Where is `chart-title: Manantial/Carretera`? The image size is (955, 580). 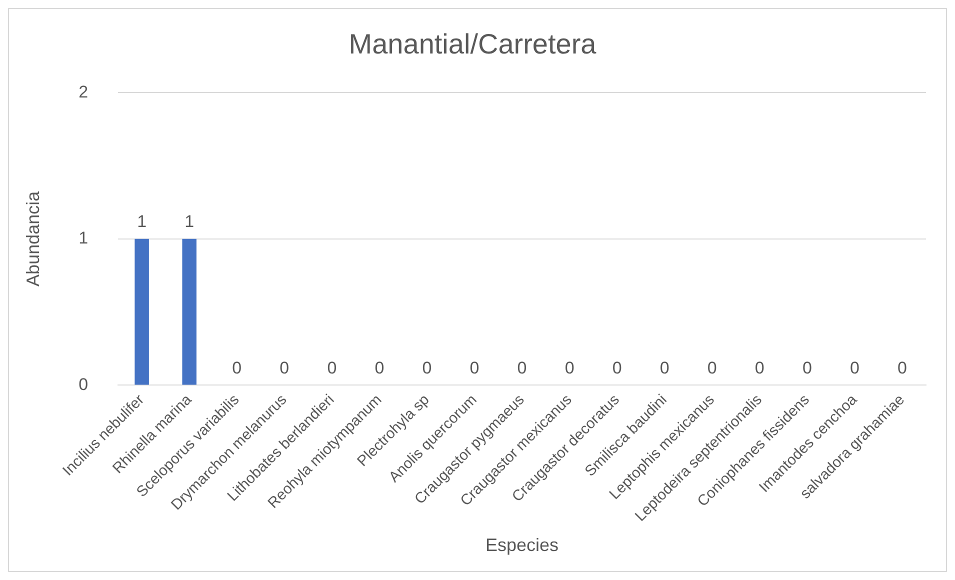 chart-title: Manantial/Carretera is located at coordinates (472, 44).